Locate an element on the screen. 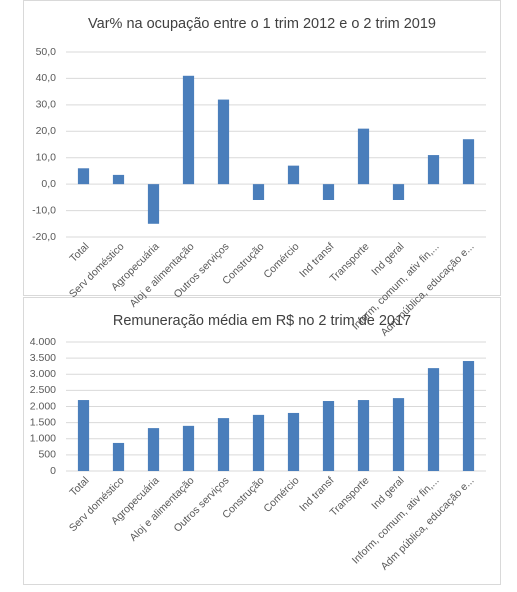  y-tick-label: -10,0 is located at coordinates (44, 210).